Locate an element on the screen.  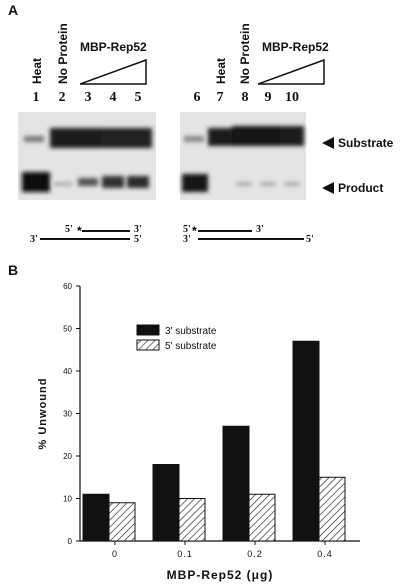
left-top-5prime: 5' is located at coordinates (69, 229).